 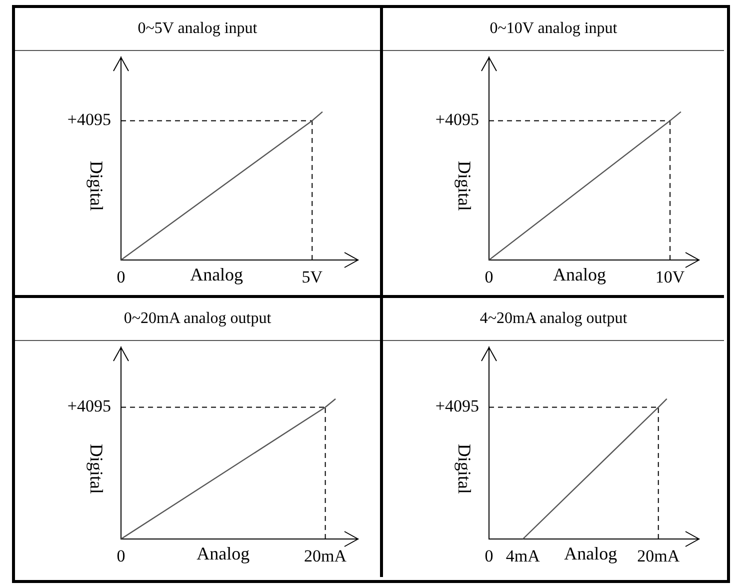 I want to click on x-tick-label: 10V, so click(x=670, y=277).